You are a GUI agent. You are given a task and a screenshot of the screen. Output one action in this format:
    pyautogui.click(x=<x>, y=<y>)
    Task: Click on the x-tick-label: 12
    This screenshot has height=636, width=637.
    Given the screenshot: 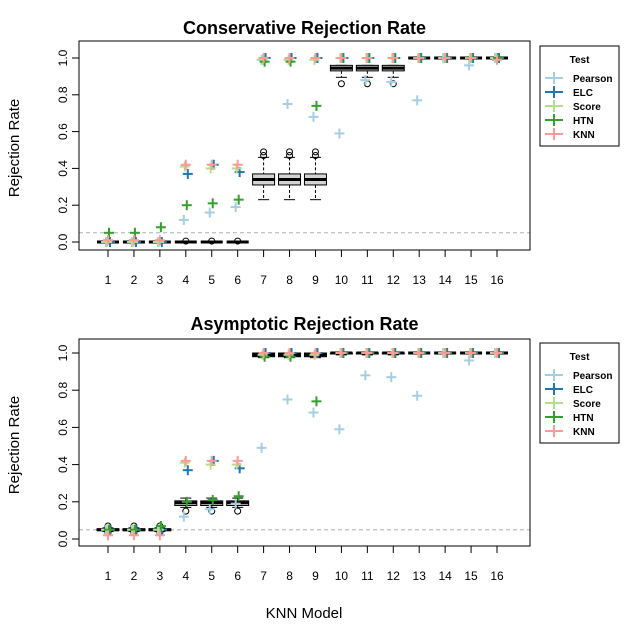 What is the action you would take?
    pyautogui.click(x=394, y=576)
    